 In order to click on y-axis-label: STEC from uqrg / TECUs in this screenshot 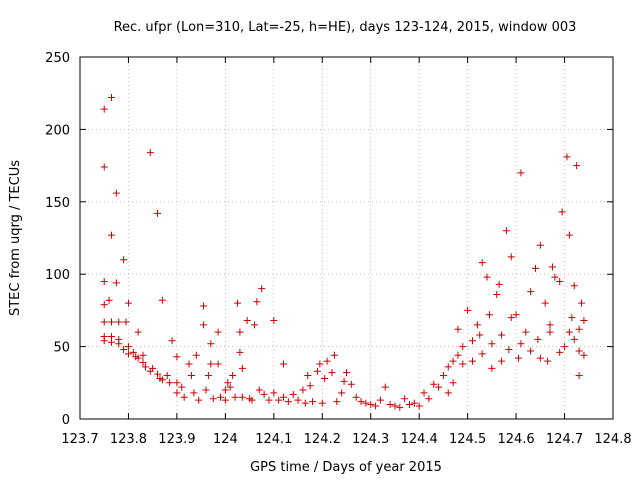, I will do `click(15, 238)`.